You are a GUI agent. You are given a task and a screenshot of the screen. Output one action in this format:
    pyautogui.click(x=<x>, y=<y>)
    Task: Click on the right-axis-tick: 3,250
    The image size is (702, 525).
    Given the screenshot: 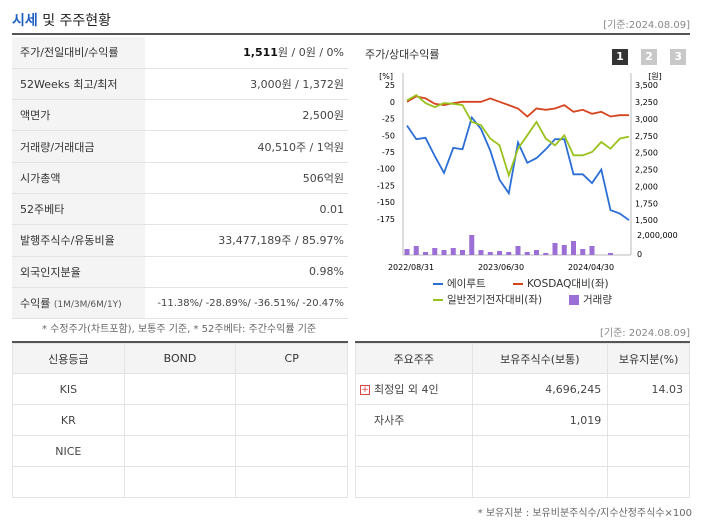 What is the action you would take?
    pyautogui.click(x=646, y=102)
    